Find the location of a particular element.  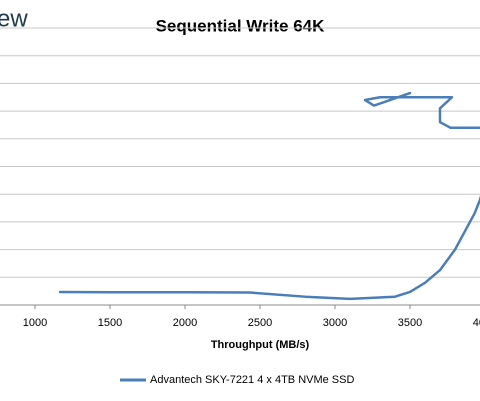

x-tick-label: 2000 is located at coordinates (185, 323).